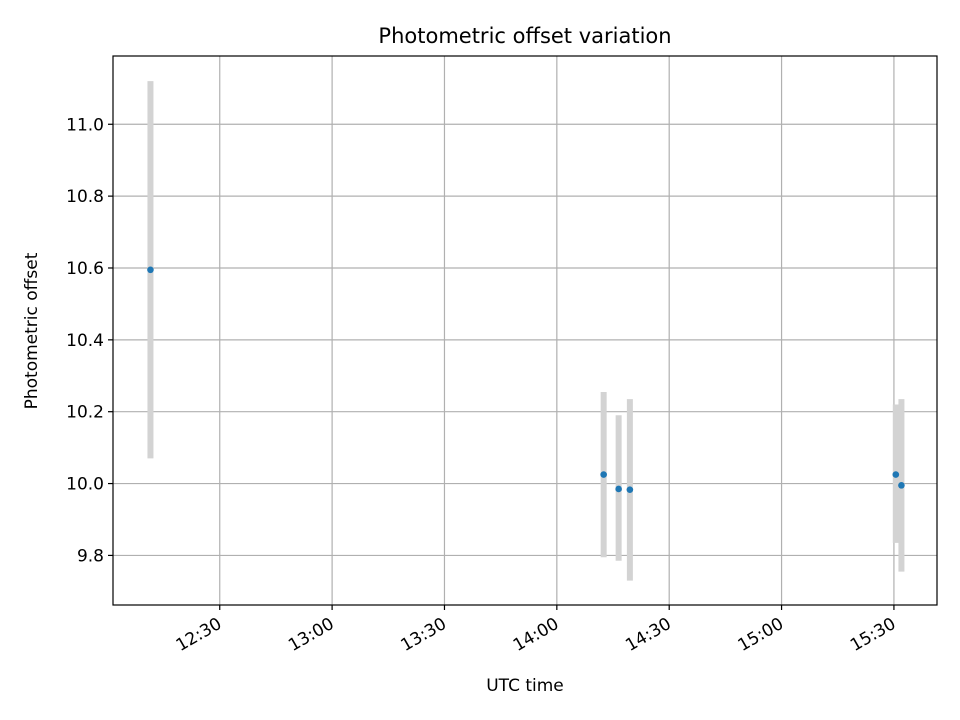 The image size is (960, 720). I want to click on chart-title: Photometric offset variation, so click(524, 36).